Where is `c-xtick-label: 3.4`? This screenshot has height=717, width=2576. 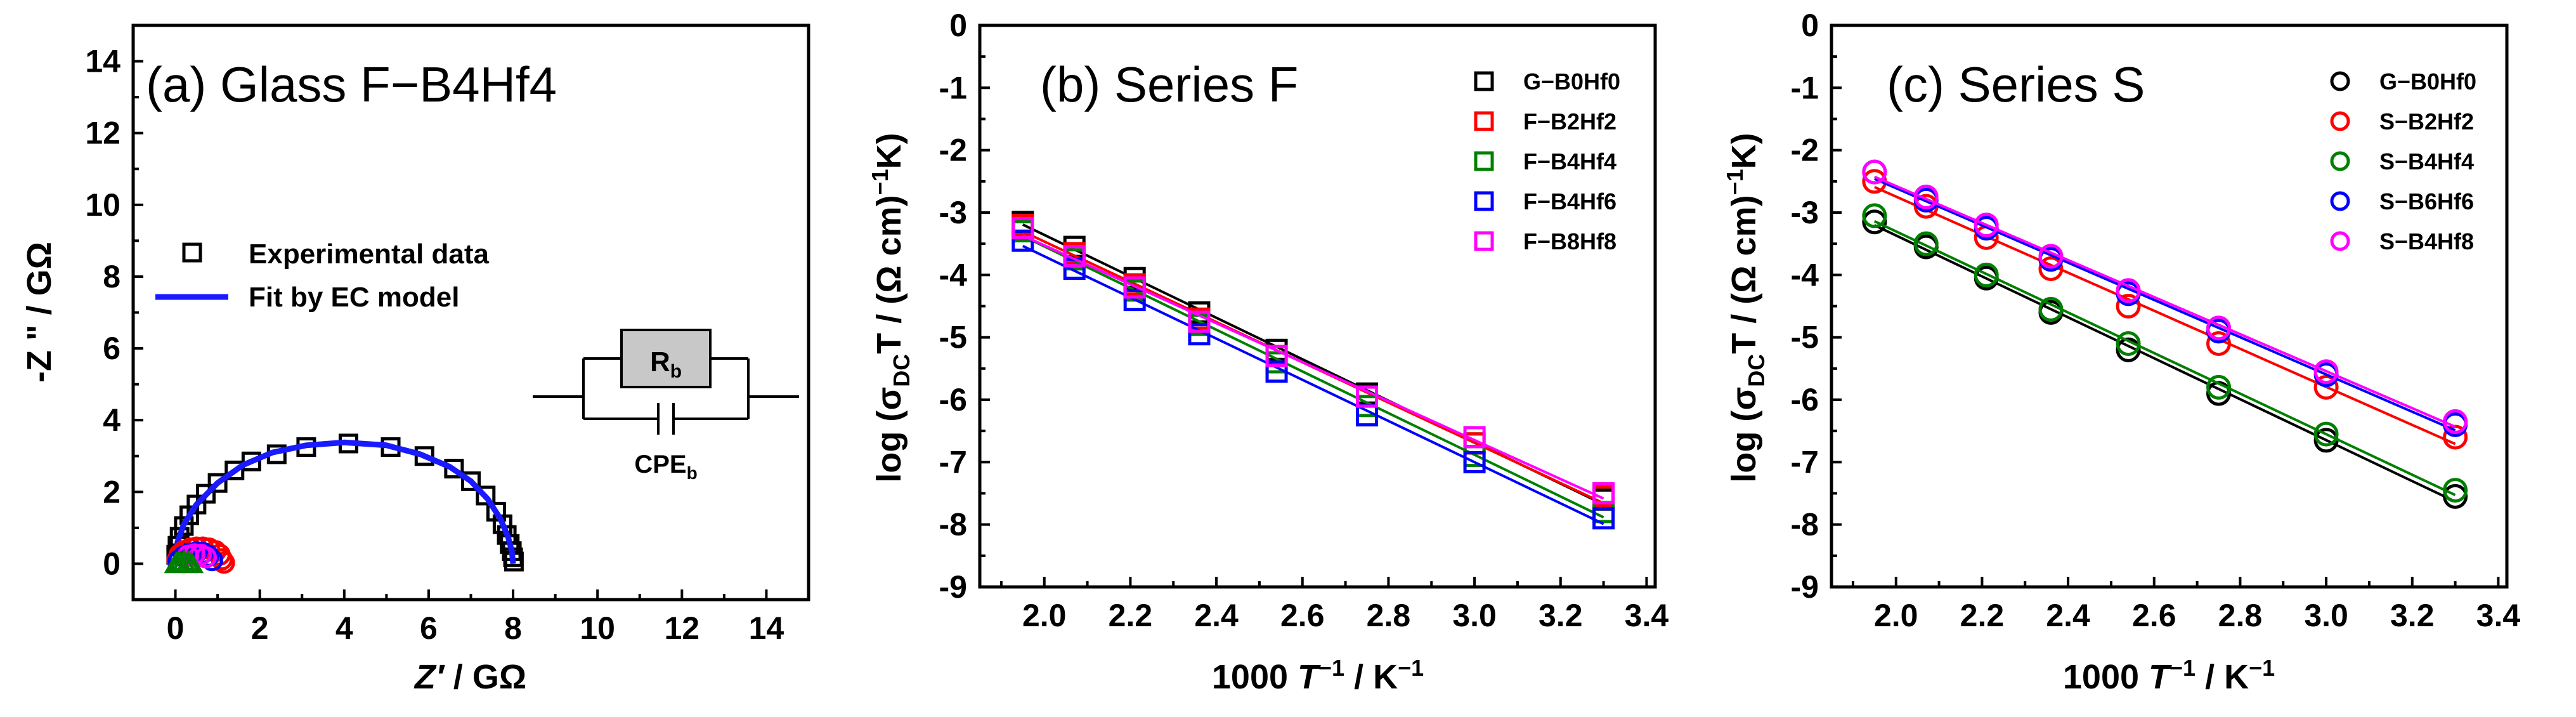
c-xtick-label: 3.4 is located at coordinates (2499, 616).